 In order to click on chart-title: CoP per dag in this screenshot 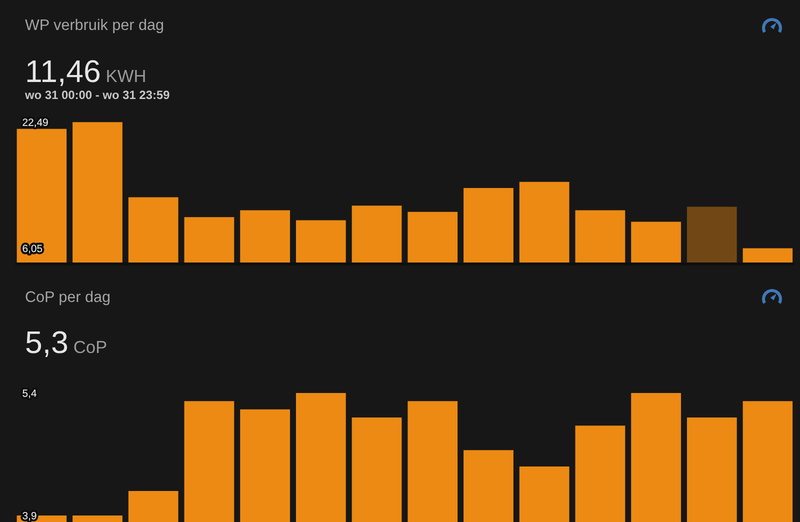, I will do `click(68, 298)`.